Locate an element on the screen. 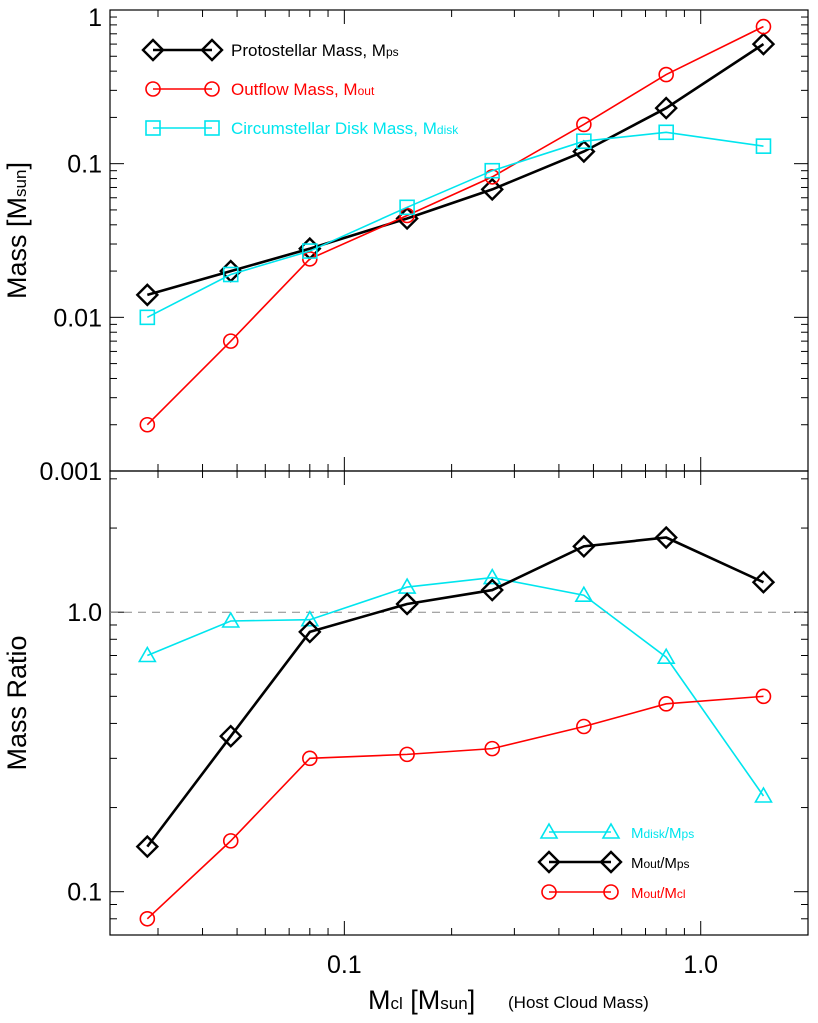 The image size is (818, 1023). legend-label: Protostellar Mass, Mps is located at coordinates (315, 50).